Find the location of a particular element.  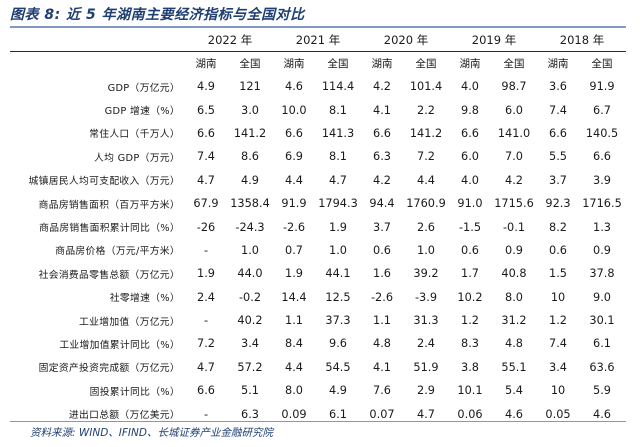

value-cell: 8.4 is located at coordinates (294, 344).